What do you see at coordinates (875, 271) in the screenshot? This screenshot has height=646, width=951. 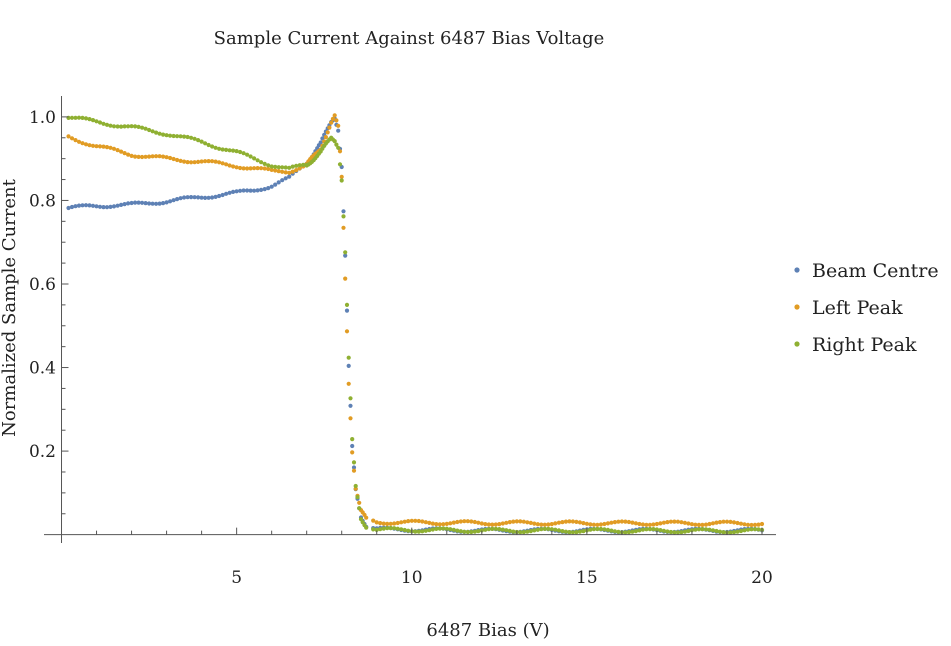 I see `legend-label: Beam Centre` at bounding box center [875, 271].